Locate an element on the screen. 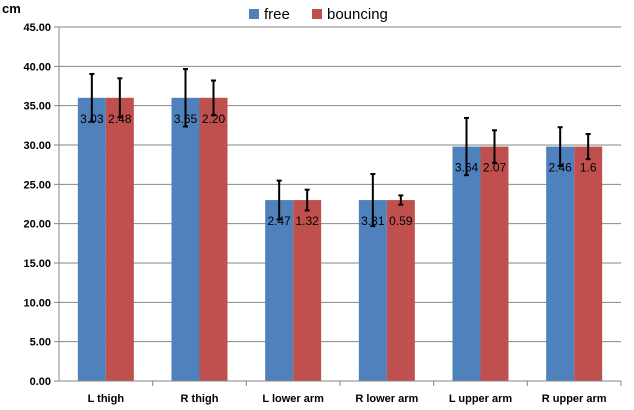  y-tick-label: 20.00 is located at coordinates (37, 225).